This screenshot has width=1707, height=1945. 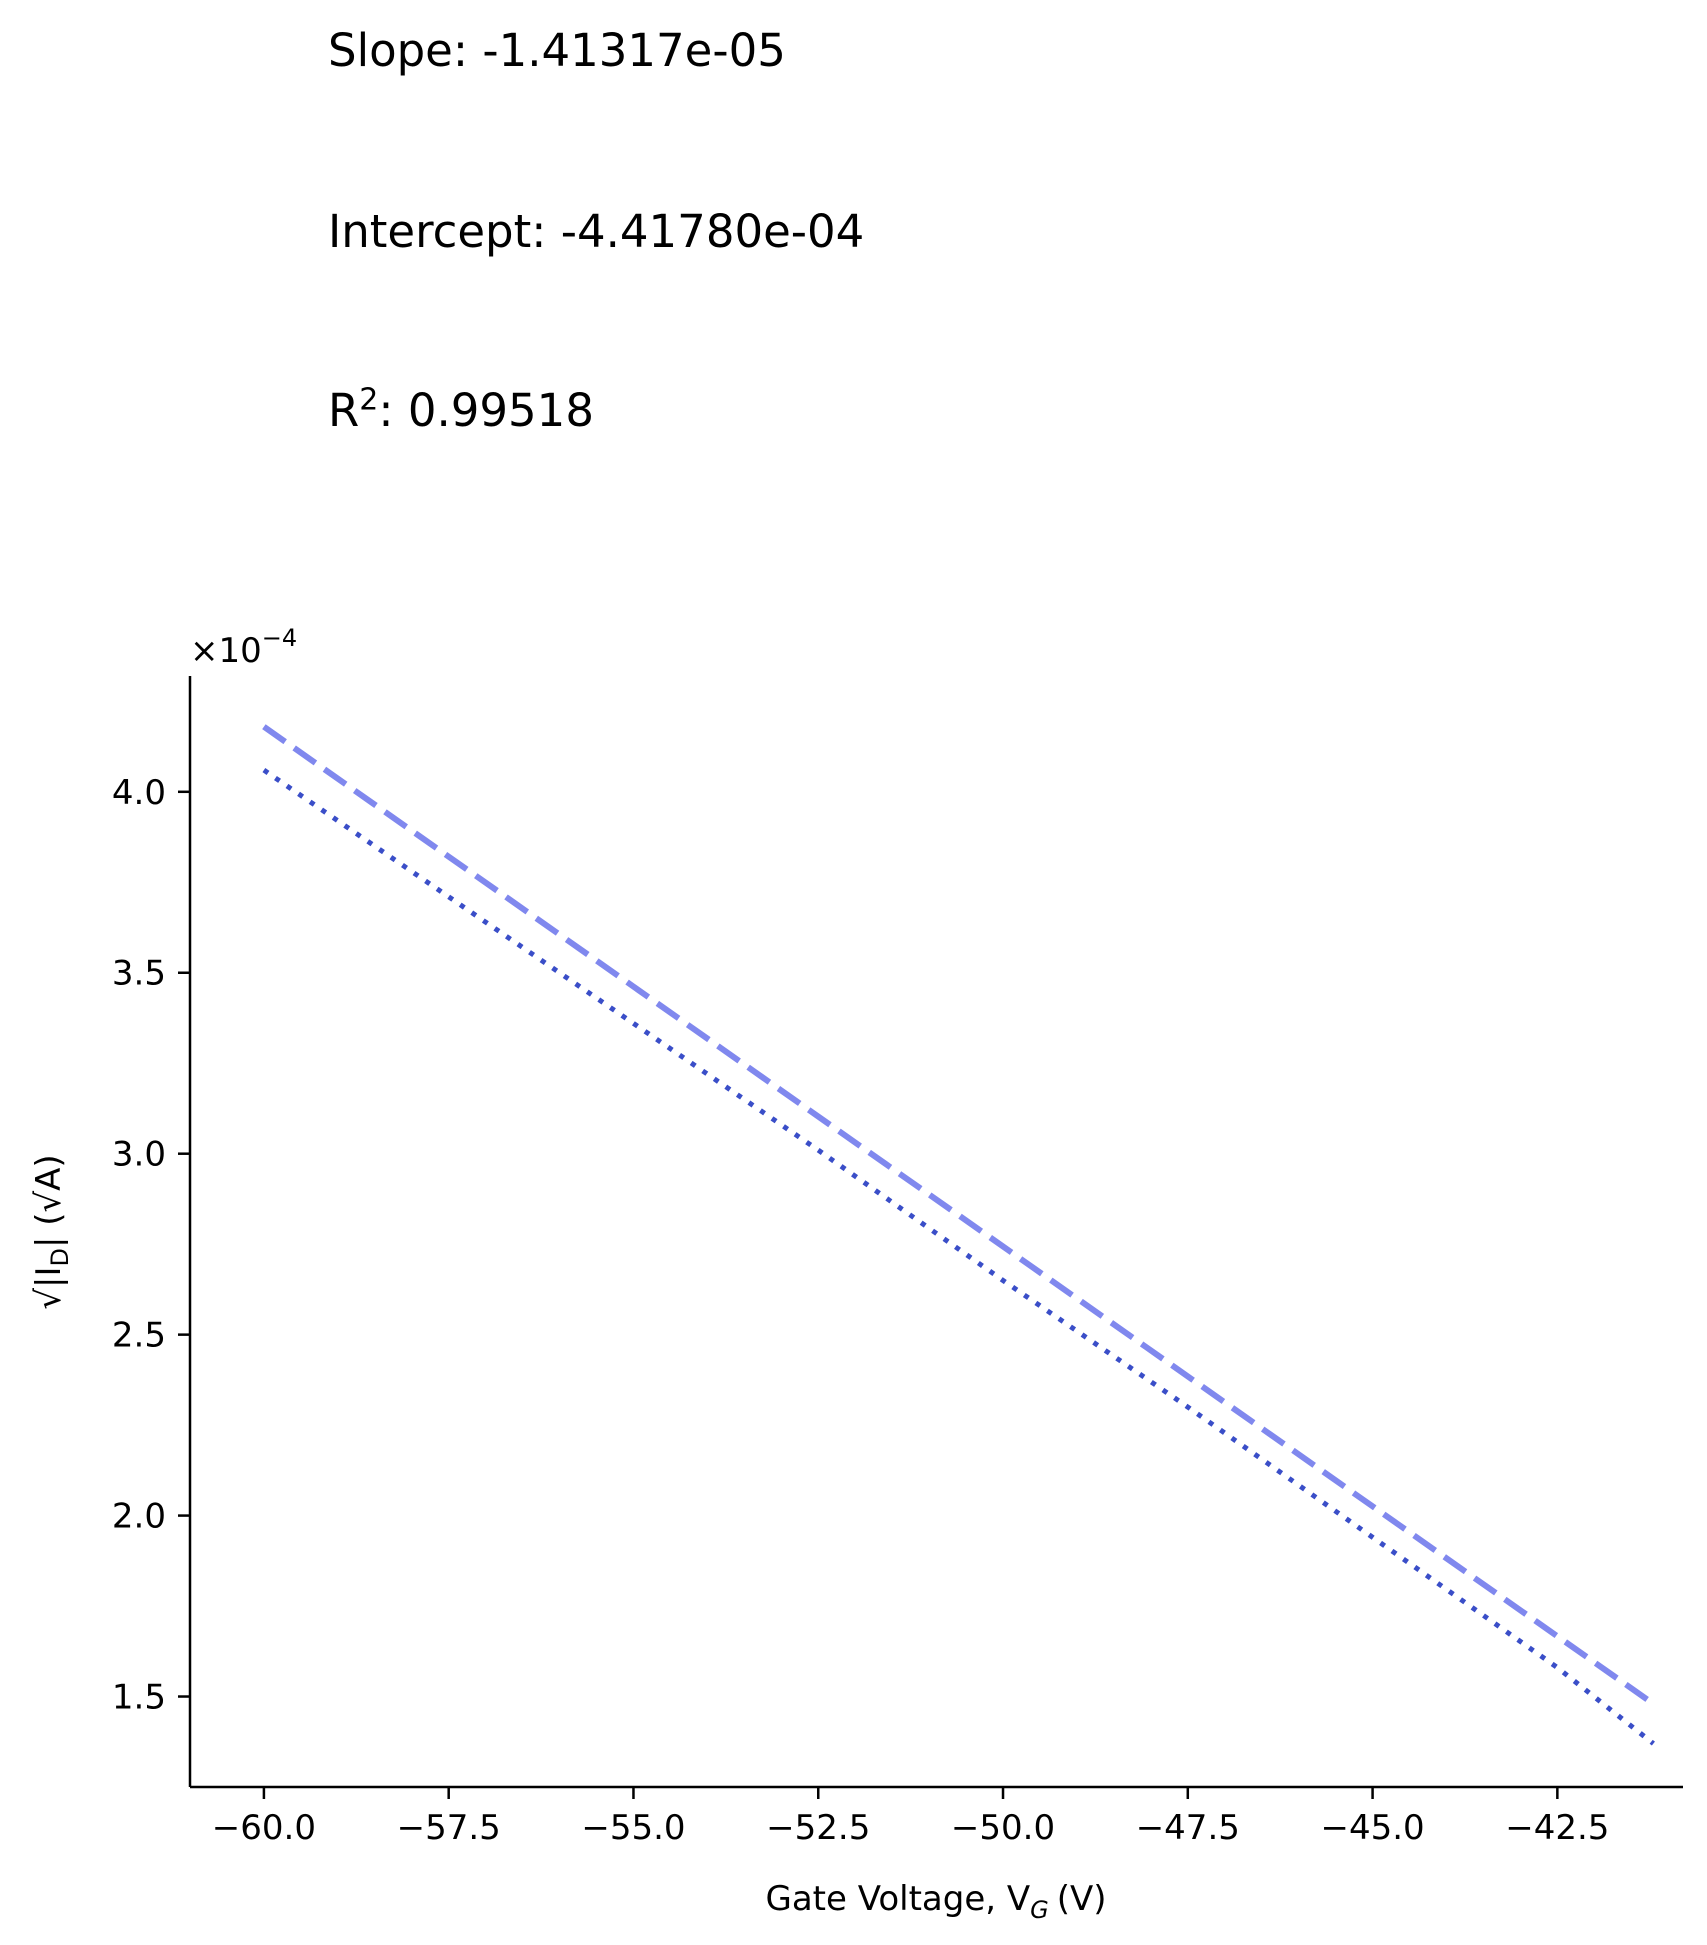 I want to click on x-tick-label: −60.0, so click(x=264, y=1828).